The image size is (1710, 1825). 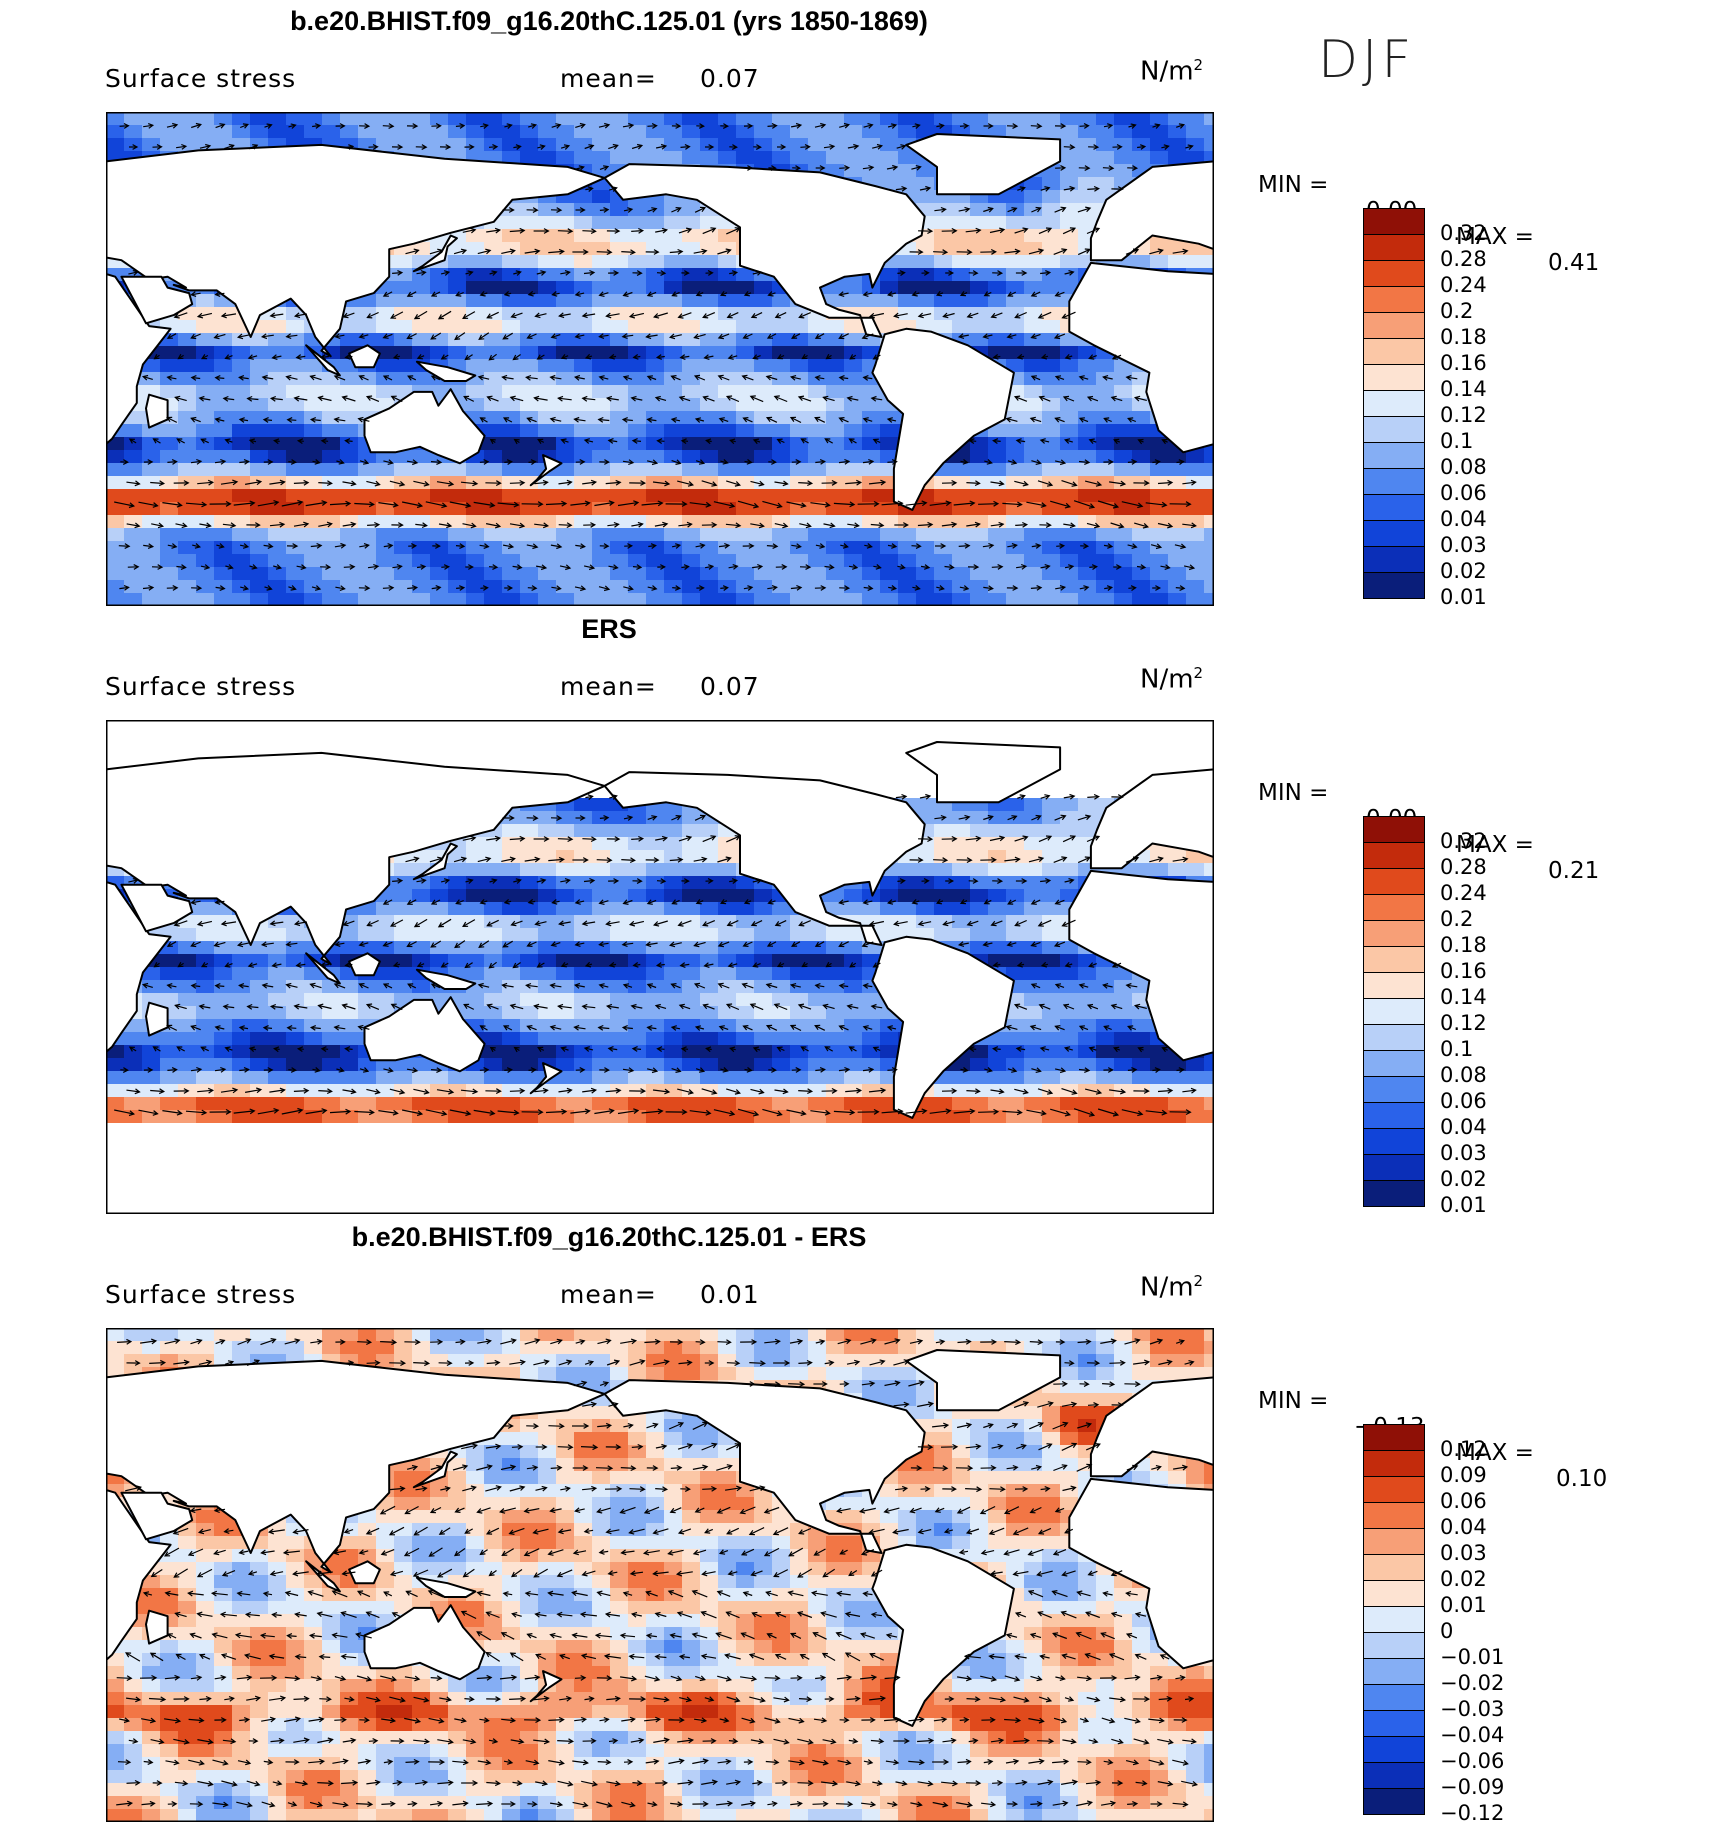 I want to click on colorbar-level-label: 0.28, so click(x=1463, y=259).